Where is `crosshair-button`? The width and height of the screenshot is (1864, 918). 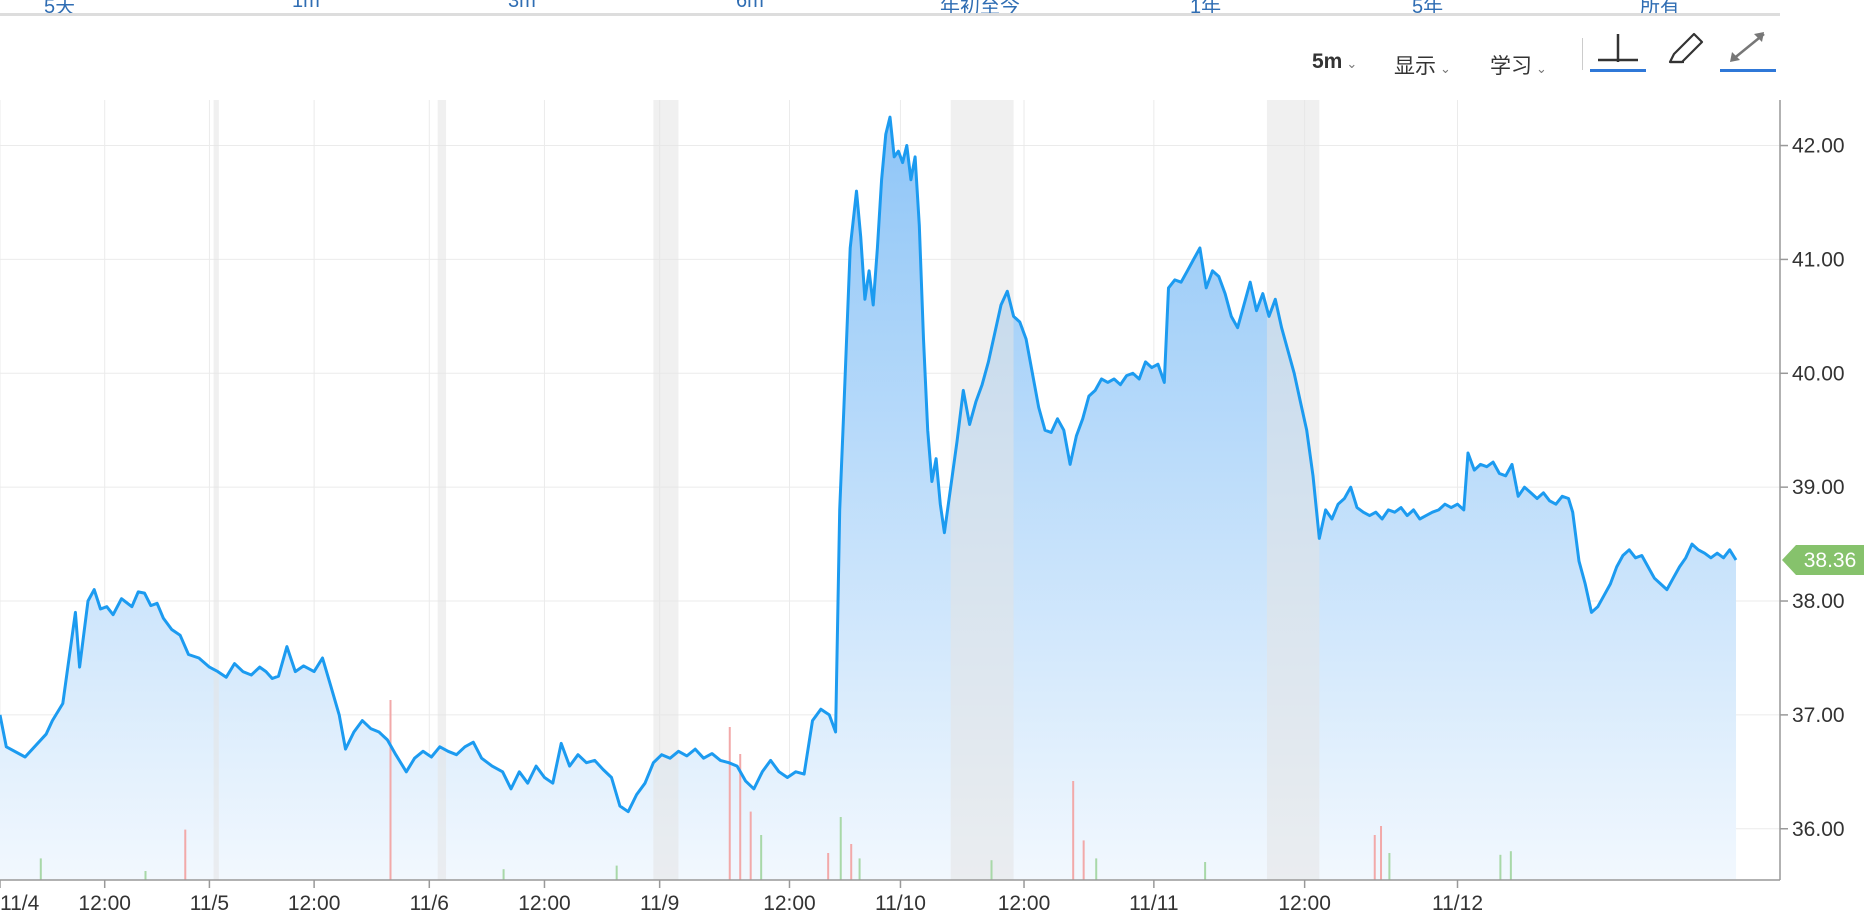 crosshair-button is located at coordinates (1618, 50).